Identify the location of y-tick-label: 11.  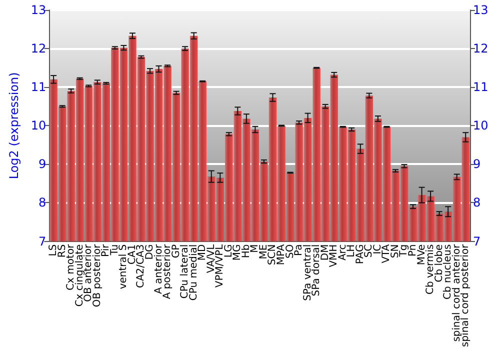
(38, 87).